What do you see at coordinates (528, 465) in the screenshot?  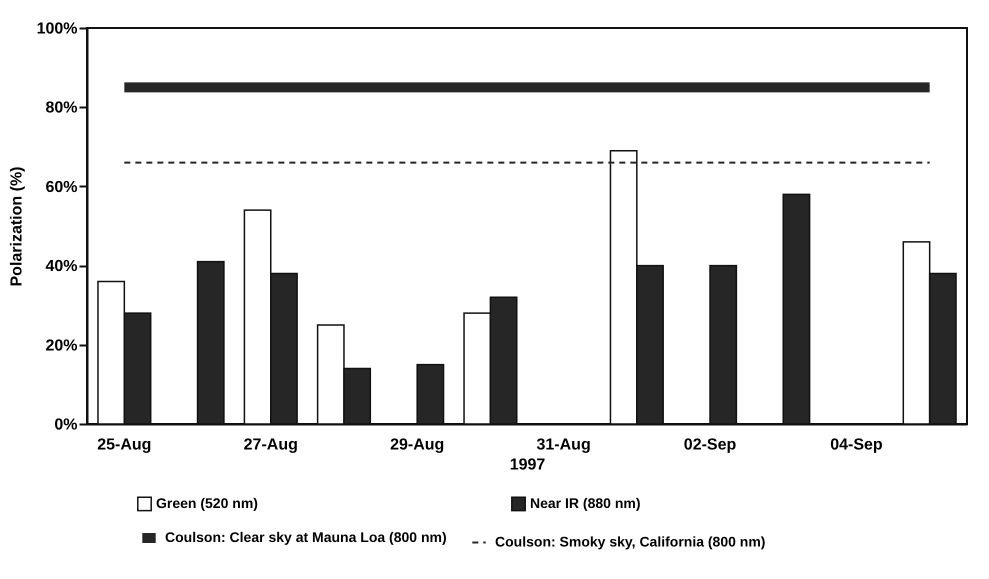 I see `x-axis-title: 1997` at bounding box center [528, 465].